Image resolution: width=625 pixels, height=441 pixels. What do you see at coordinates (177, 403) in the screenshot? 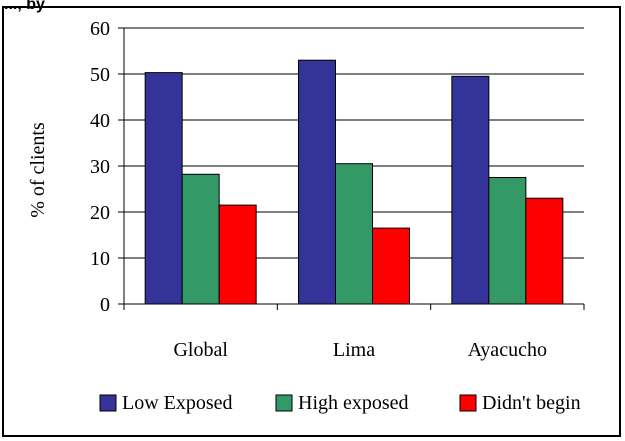
I see `legend-label: Low Exposed` at bounding box center [177, 403].